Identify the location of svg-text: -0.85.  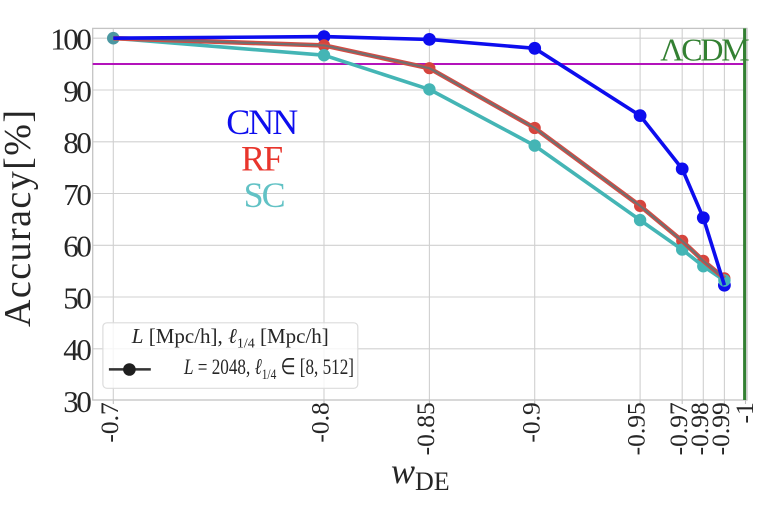
(425, 428).